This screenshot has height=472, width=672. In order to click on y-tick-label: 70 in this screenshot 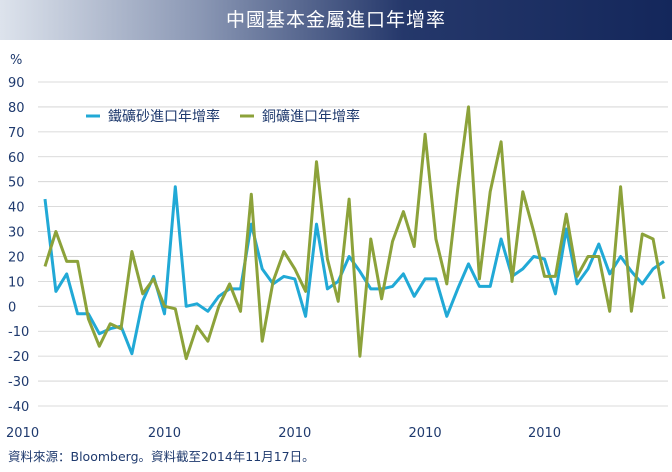, I will do `click(16, 133)`.